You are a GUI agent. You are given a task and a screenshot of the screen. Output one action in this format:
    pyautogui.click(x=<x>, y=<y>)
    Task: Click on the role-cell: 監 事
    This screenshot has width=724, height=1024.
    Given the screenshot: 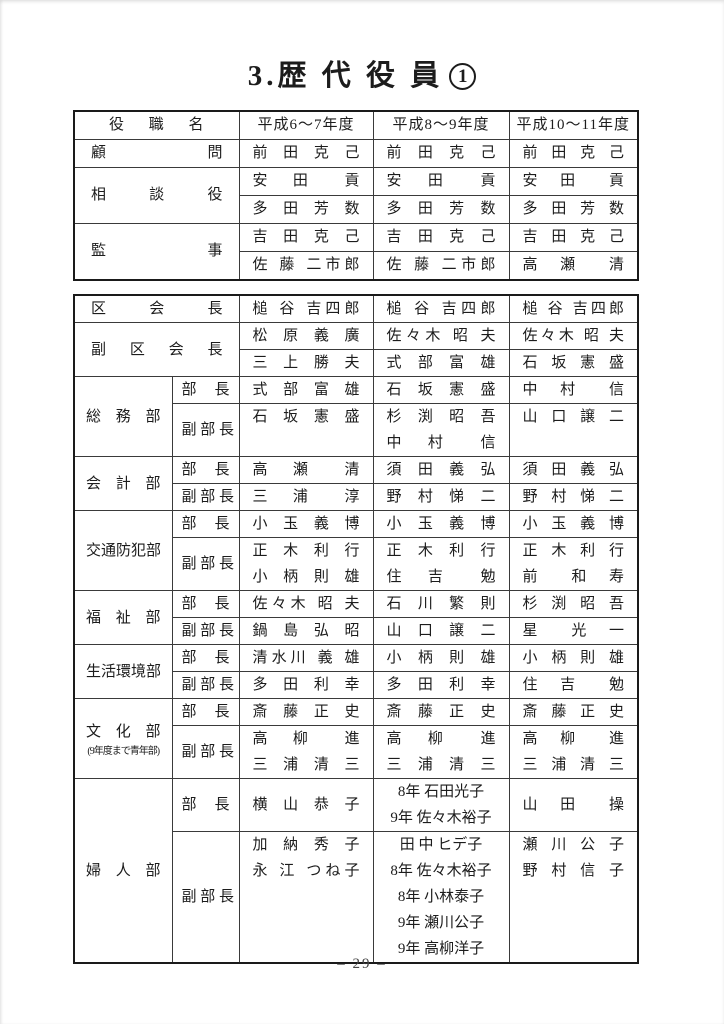 What is the action you would take?
    pyautogui.click(x=156, y=252)
    